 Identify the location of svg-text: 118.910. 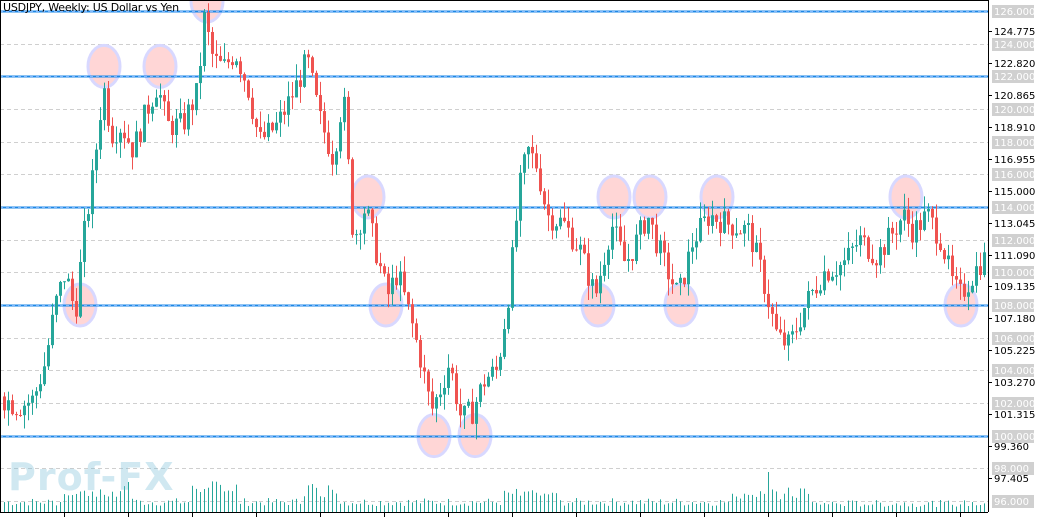
(1014, 128).